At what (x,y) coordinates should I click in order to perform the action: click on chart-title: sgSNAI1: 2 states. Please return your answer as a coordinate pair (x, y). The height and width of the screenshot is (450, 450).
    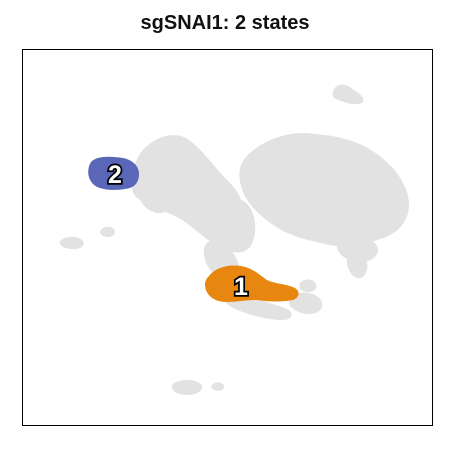
    Looking at the image, I should click on (225, 23).